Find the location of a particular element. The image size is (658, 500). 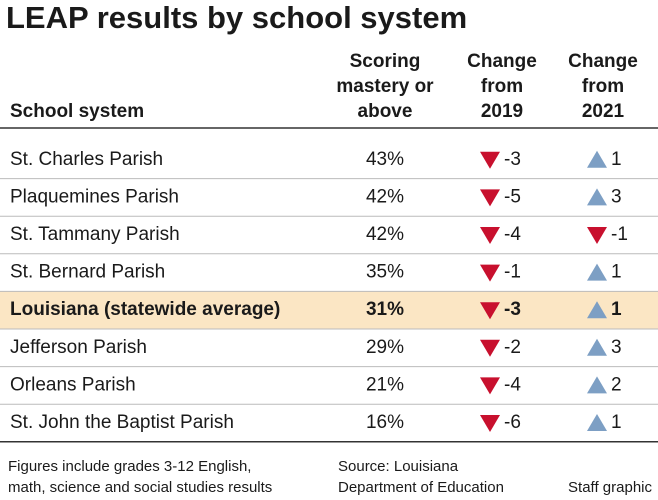

column-header: 2021 is located at coordinates (603, 111).